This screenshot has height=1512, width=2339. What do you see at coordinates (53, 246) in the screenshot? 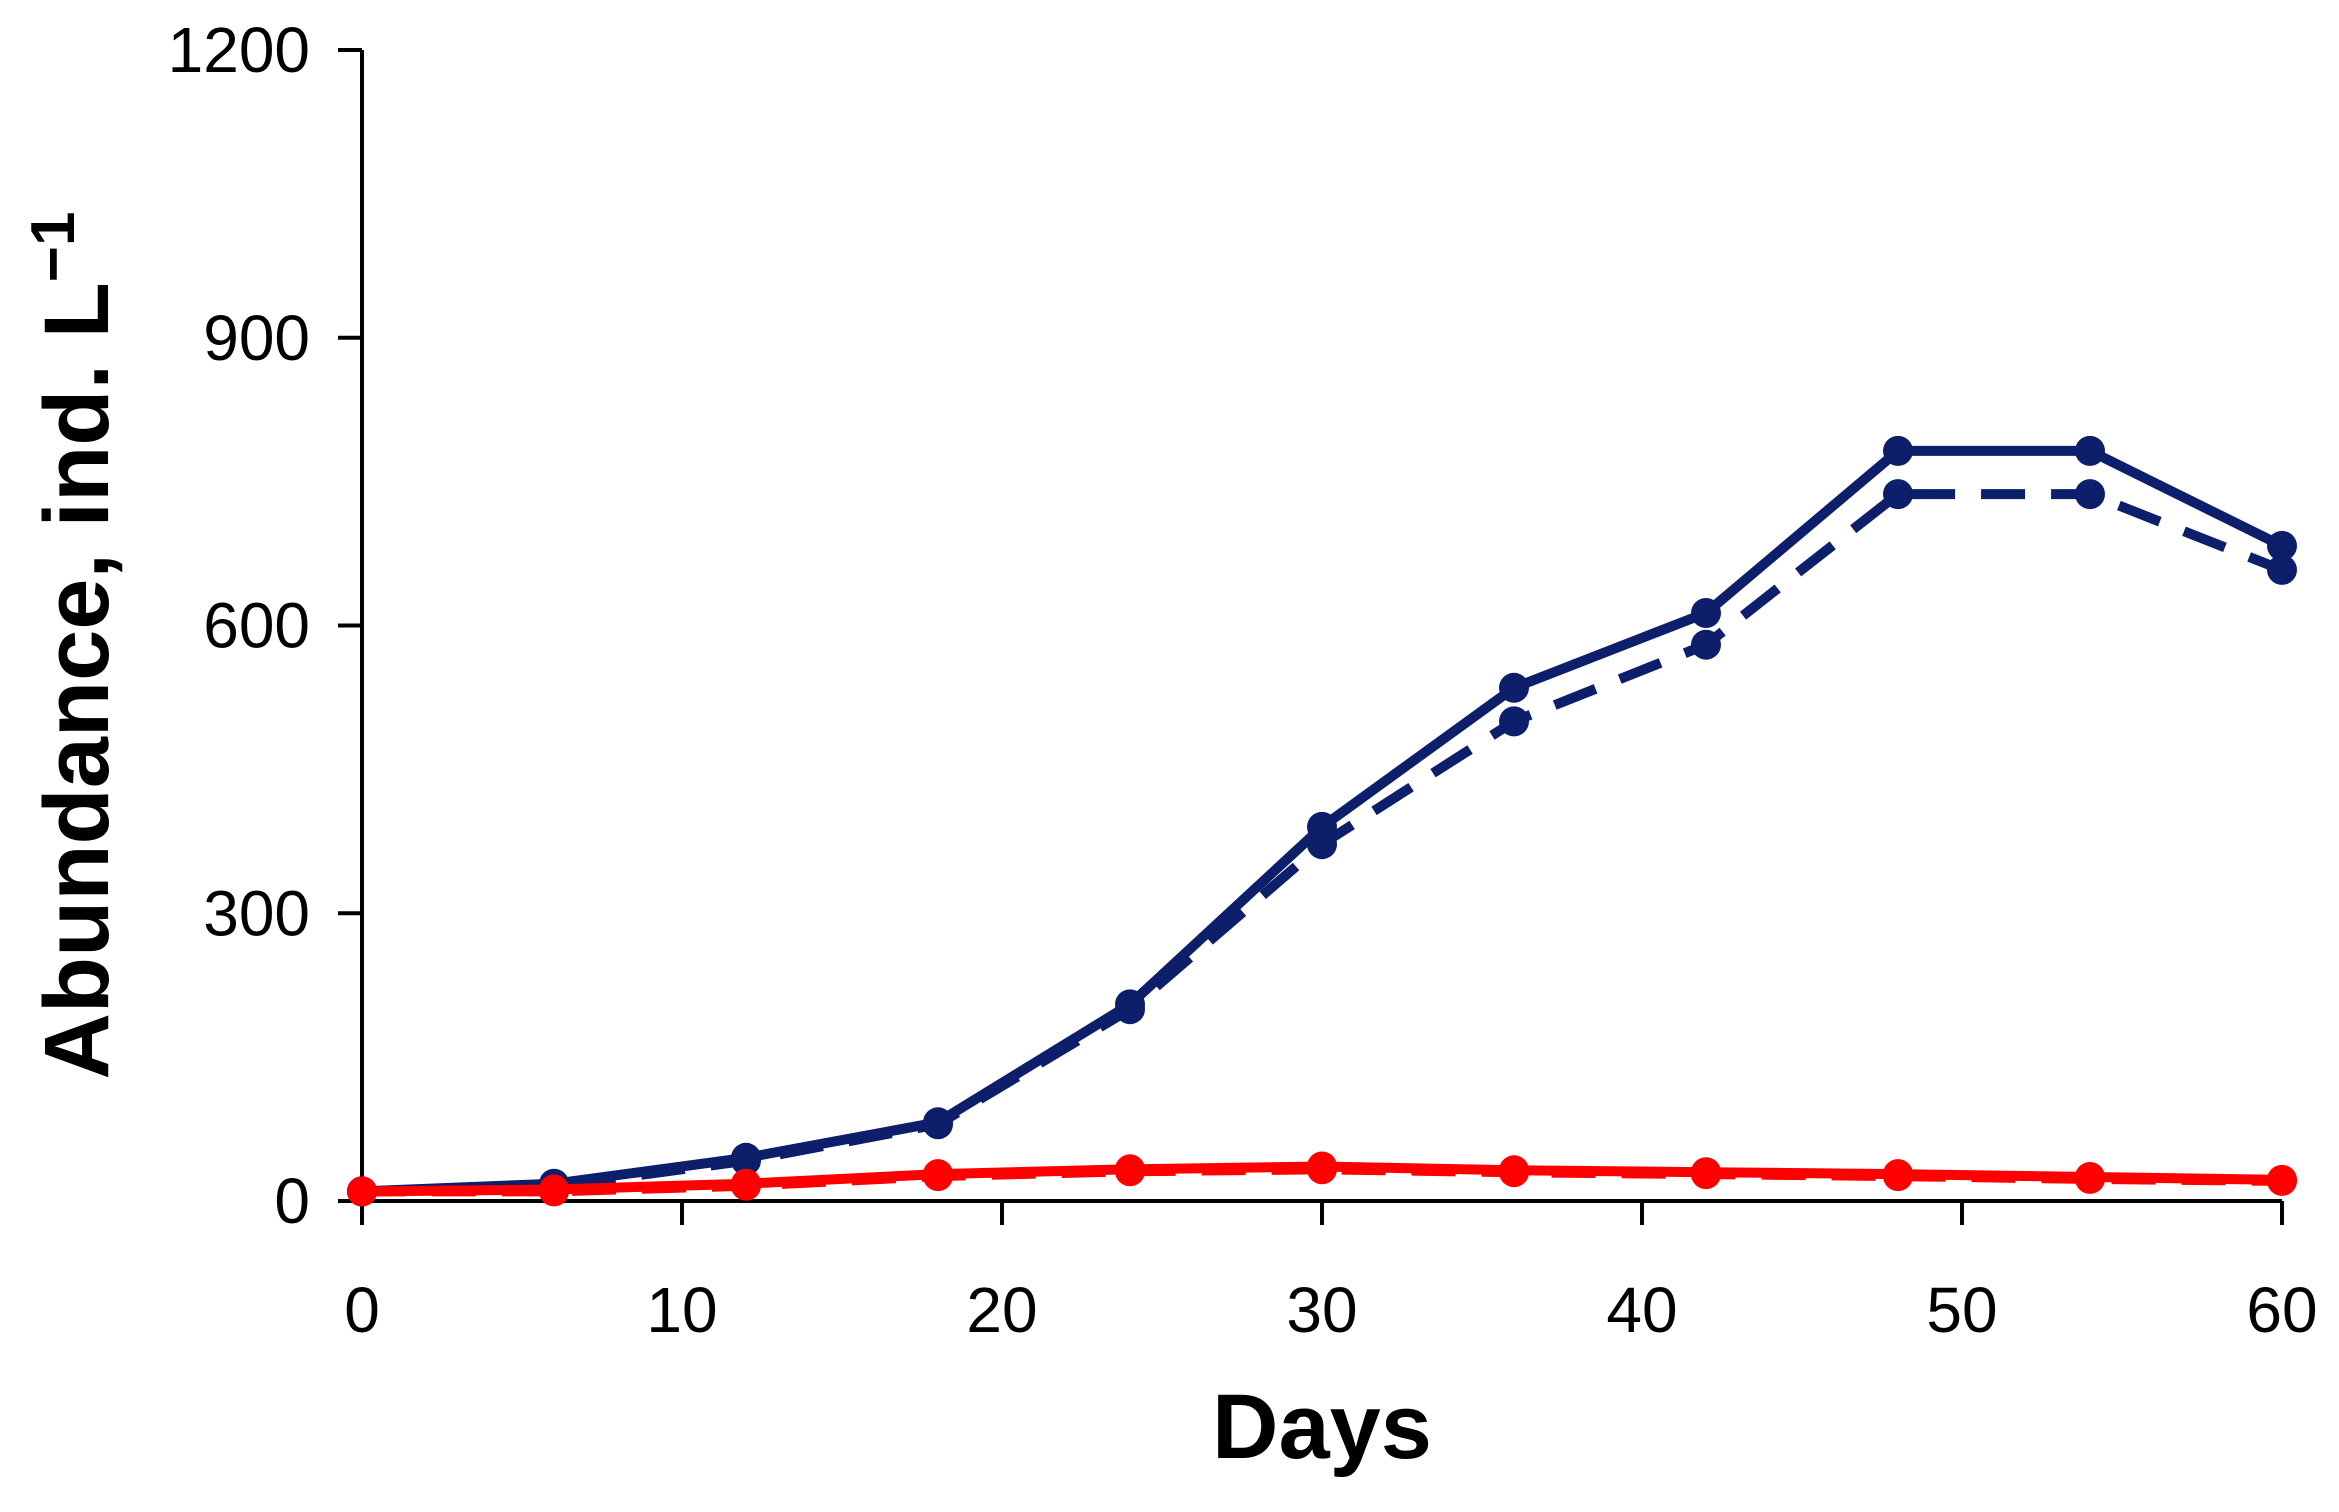
I see `y-axis-title-superscript: −1` at bounding box center [53, 246].